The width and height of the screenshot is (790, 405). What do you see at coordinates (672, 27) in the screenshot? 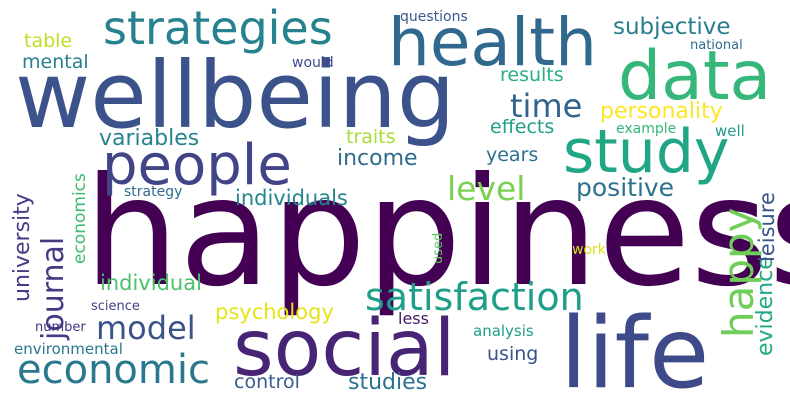
I see `word-subjective: subjective` at bounding box center [672, 27].